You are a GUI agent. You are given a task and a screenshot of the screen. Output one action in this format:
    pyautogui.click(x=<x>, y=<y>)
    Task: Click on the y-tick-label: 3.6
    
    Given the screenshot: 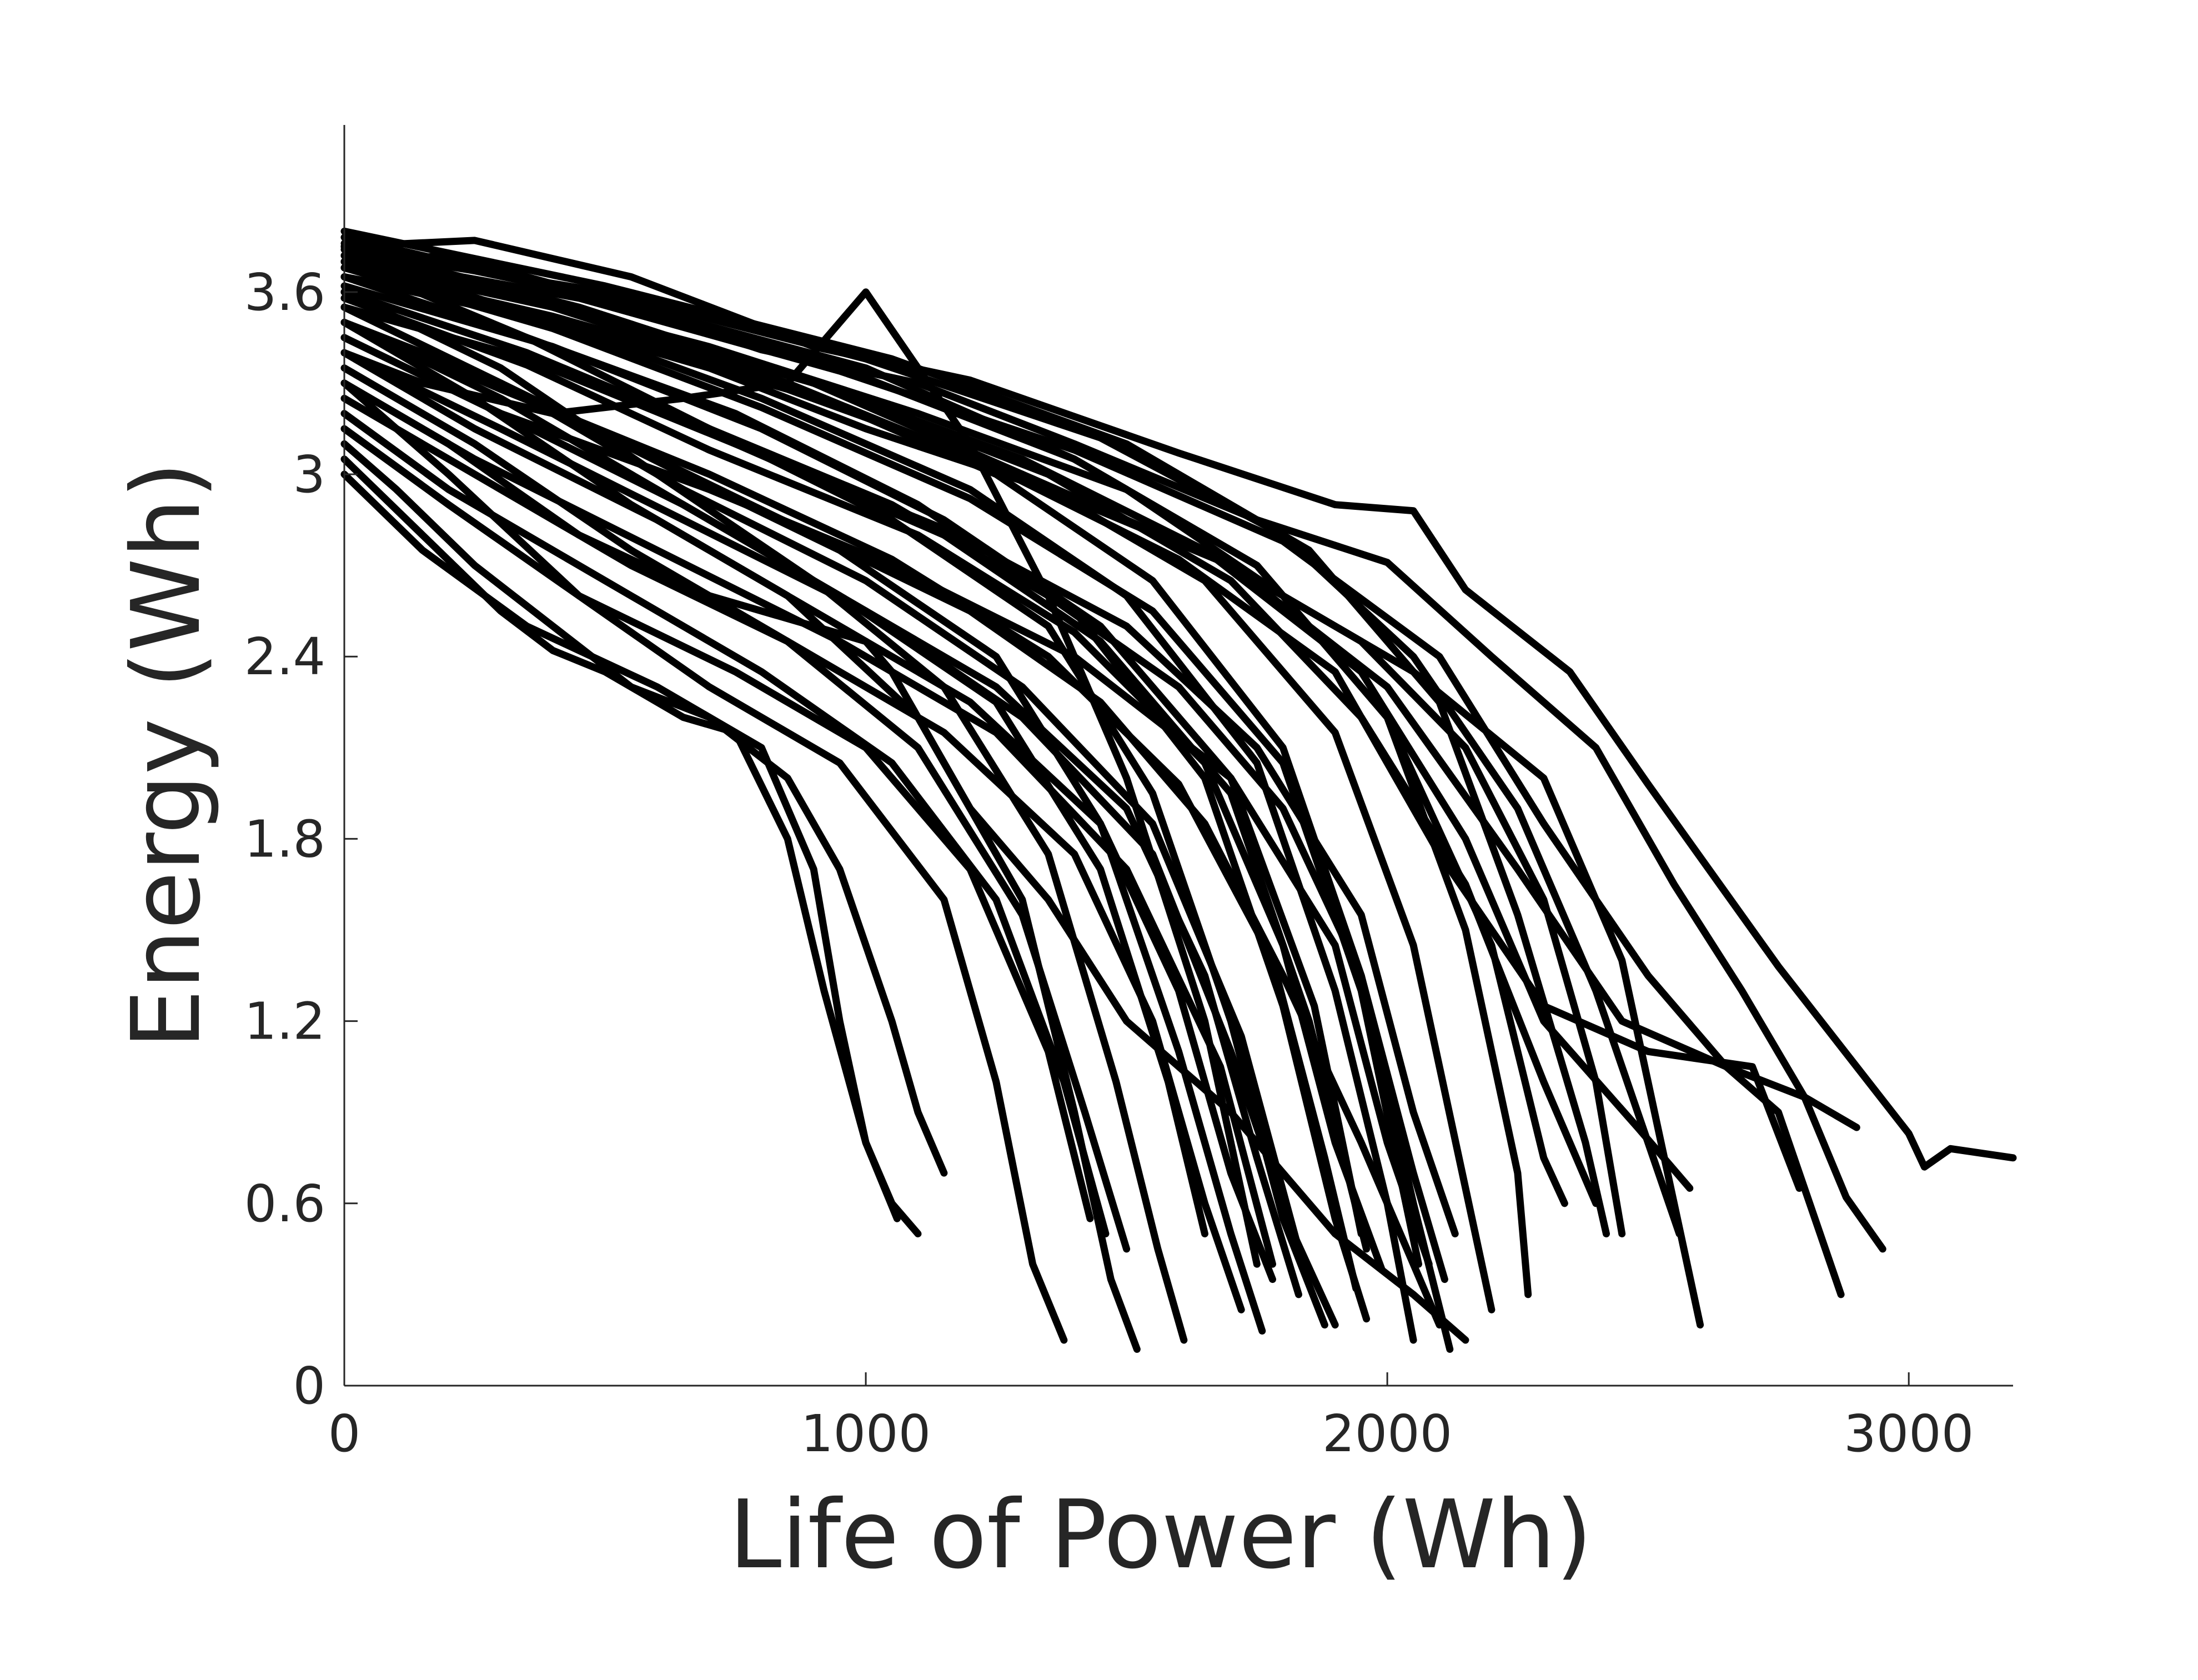 What is the action you would take?
    pyautogui.click(x=284, y=292)
    